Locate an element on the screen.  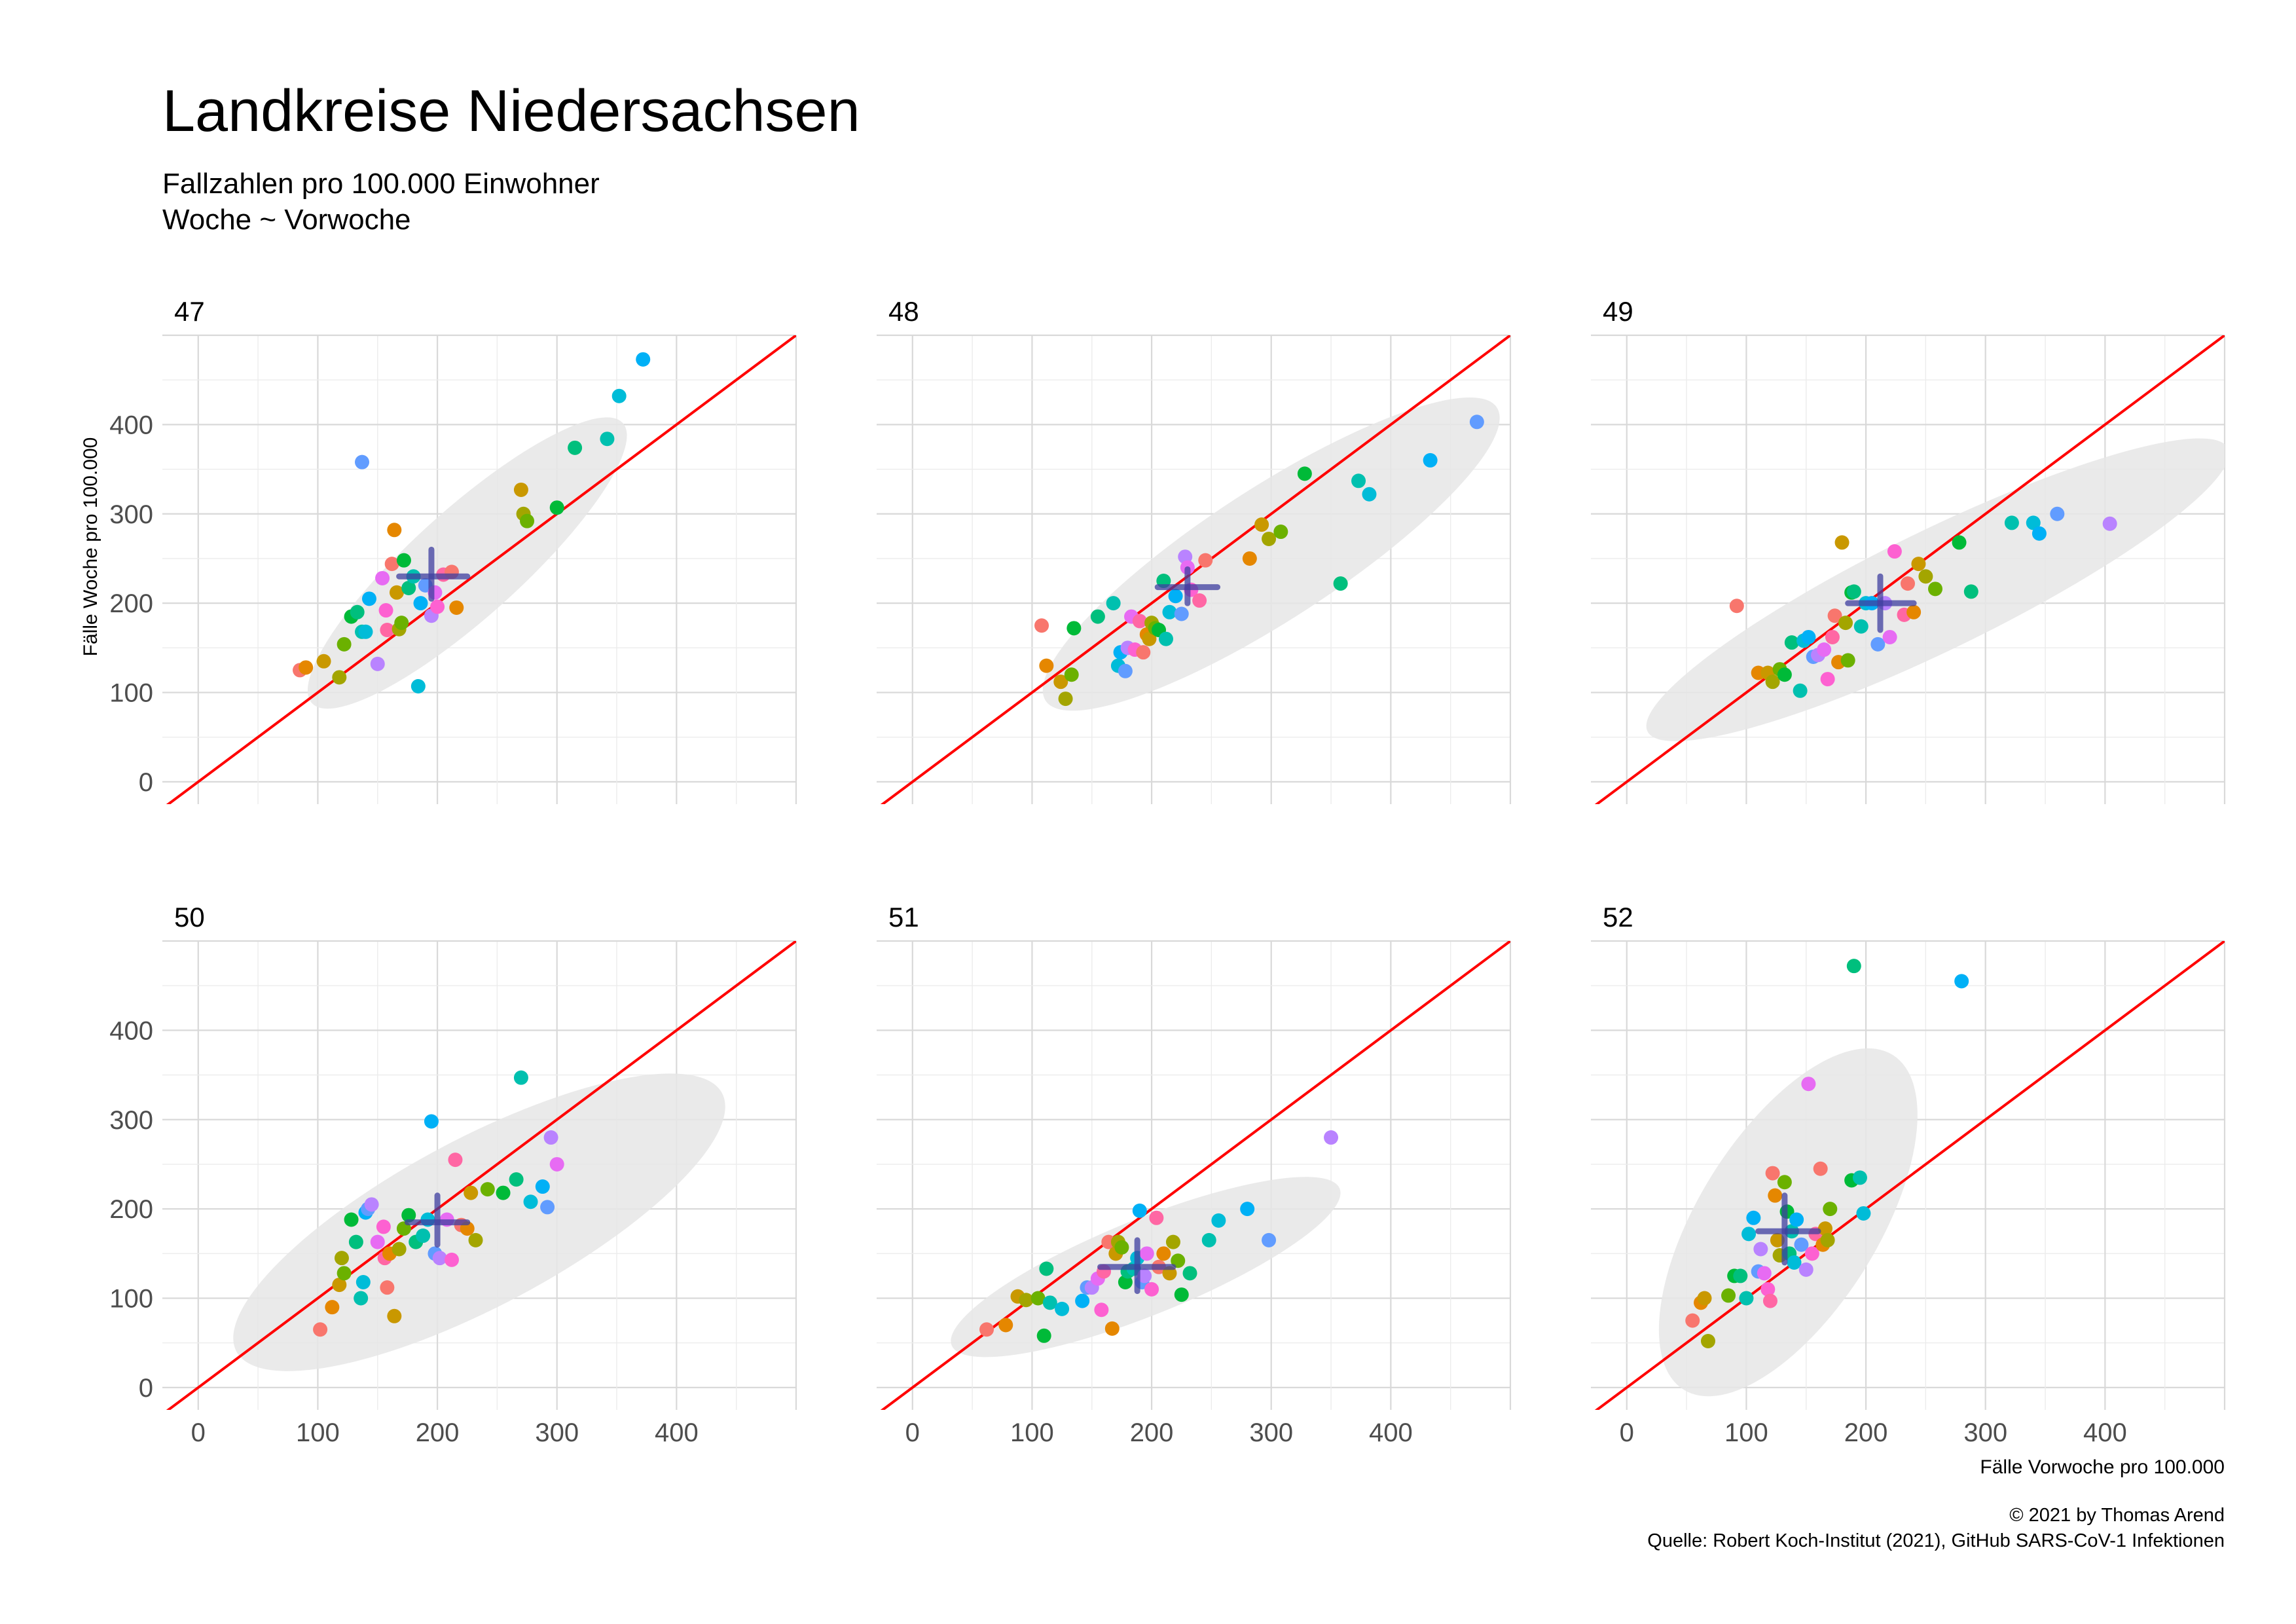
x-axis-label: Fälle Vorwoche pro 100.000 is located at coordinates (2102, 1467).